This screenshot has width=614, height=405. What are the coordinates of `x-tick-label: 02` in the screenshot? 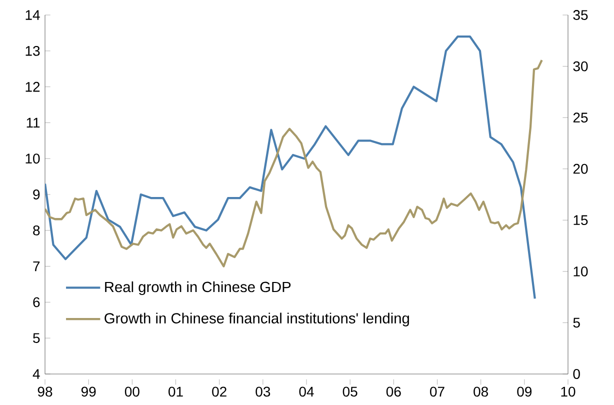 It's located at (219, 391).